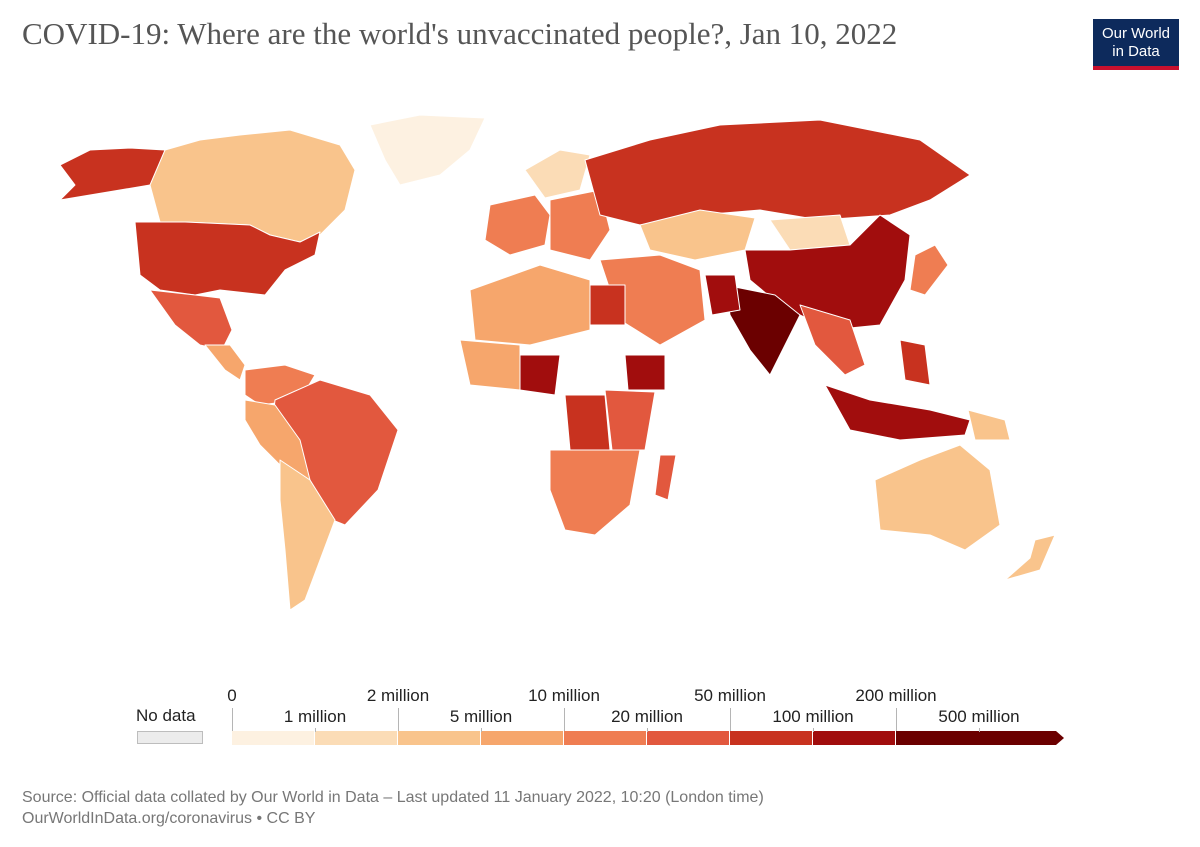  I want to click on region-east-africa, so click(630, 420).